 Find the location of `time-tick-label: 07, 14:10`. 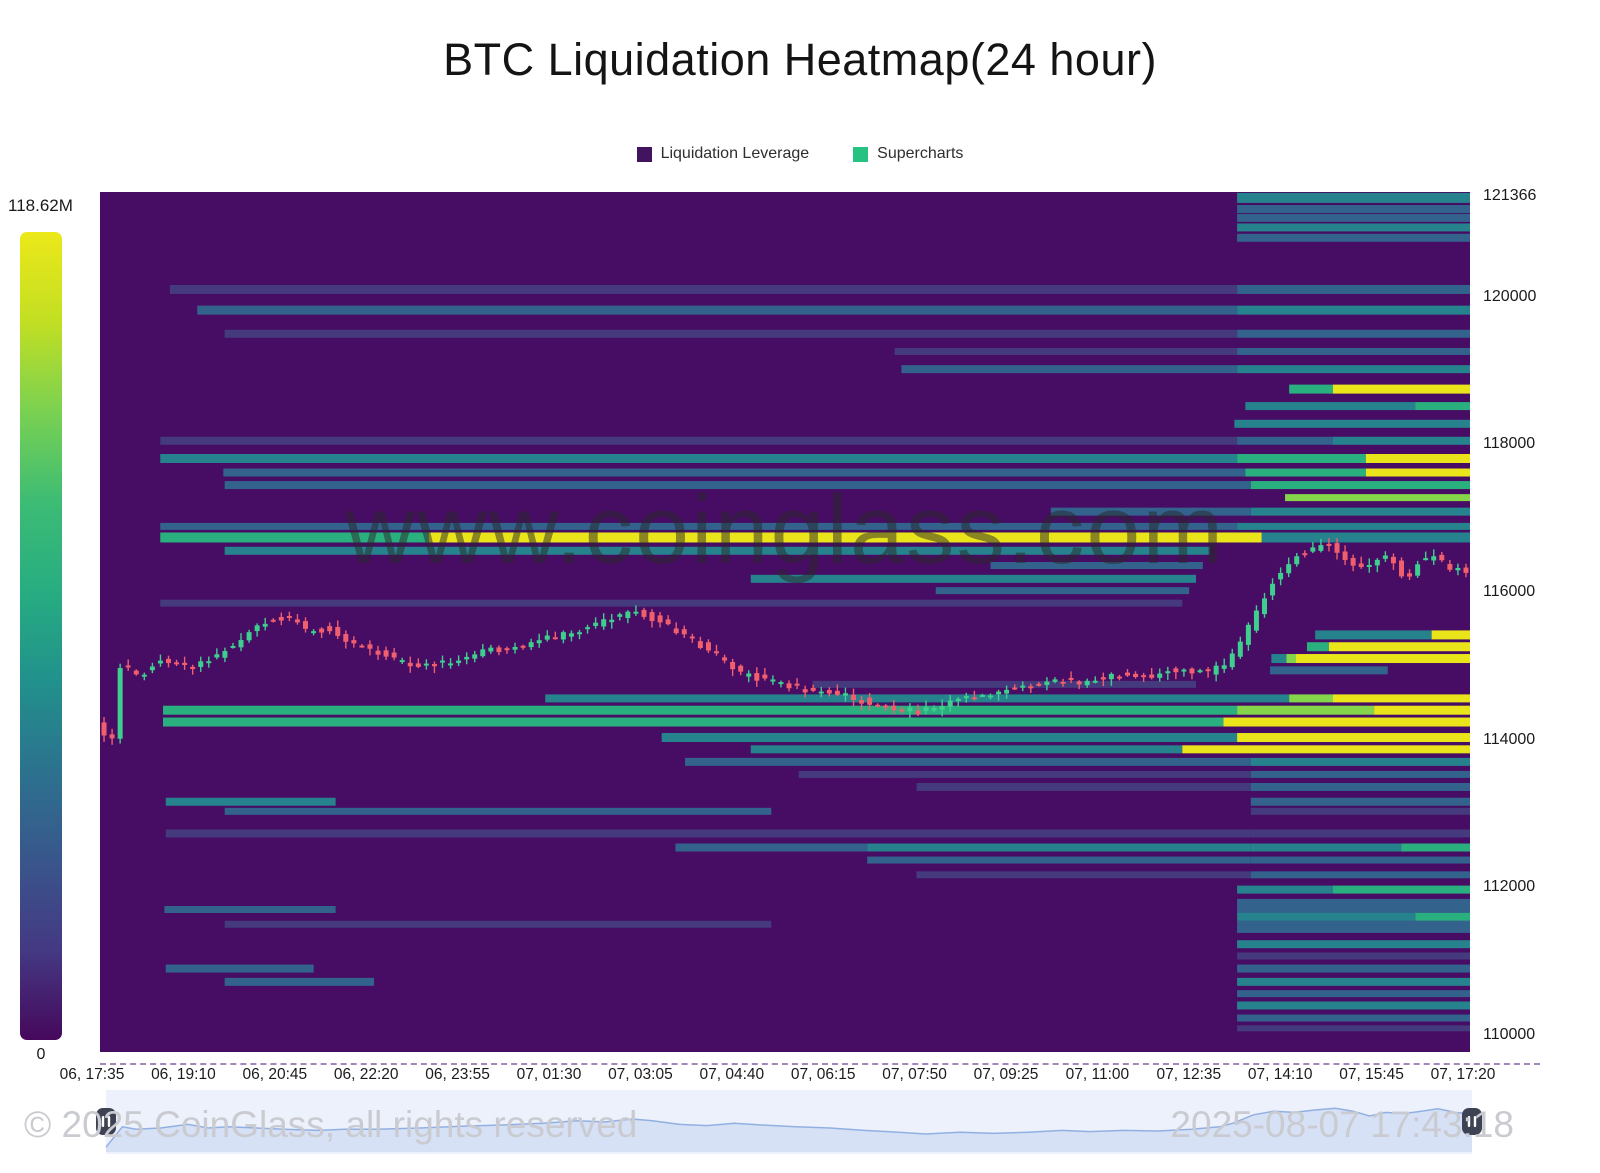

time-tick-label: 07, 14:10 is located at coordinates (1280, 1074).